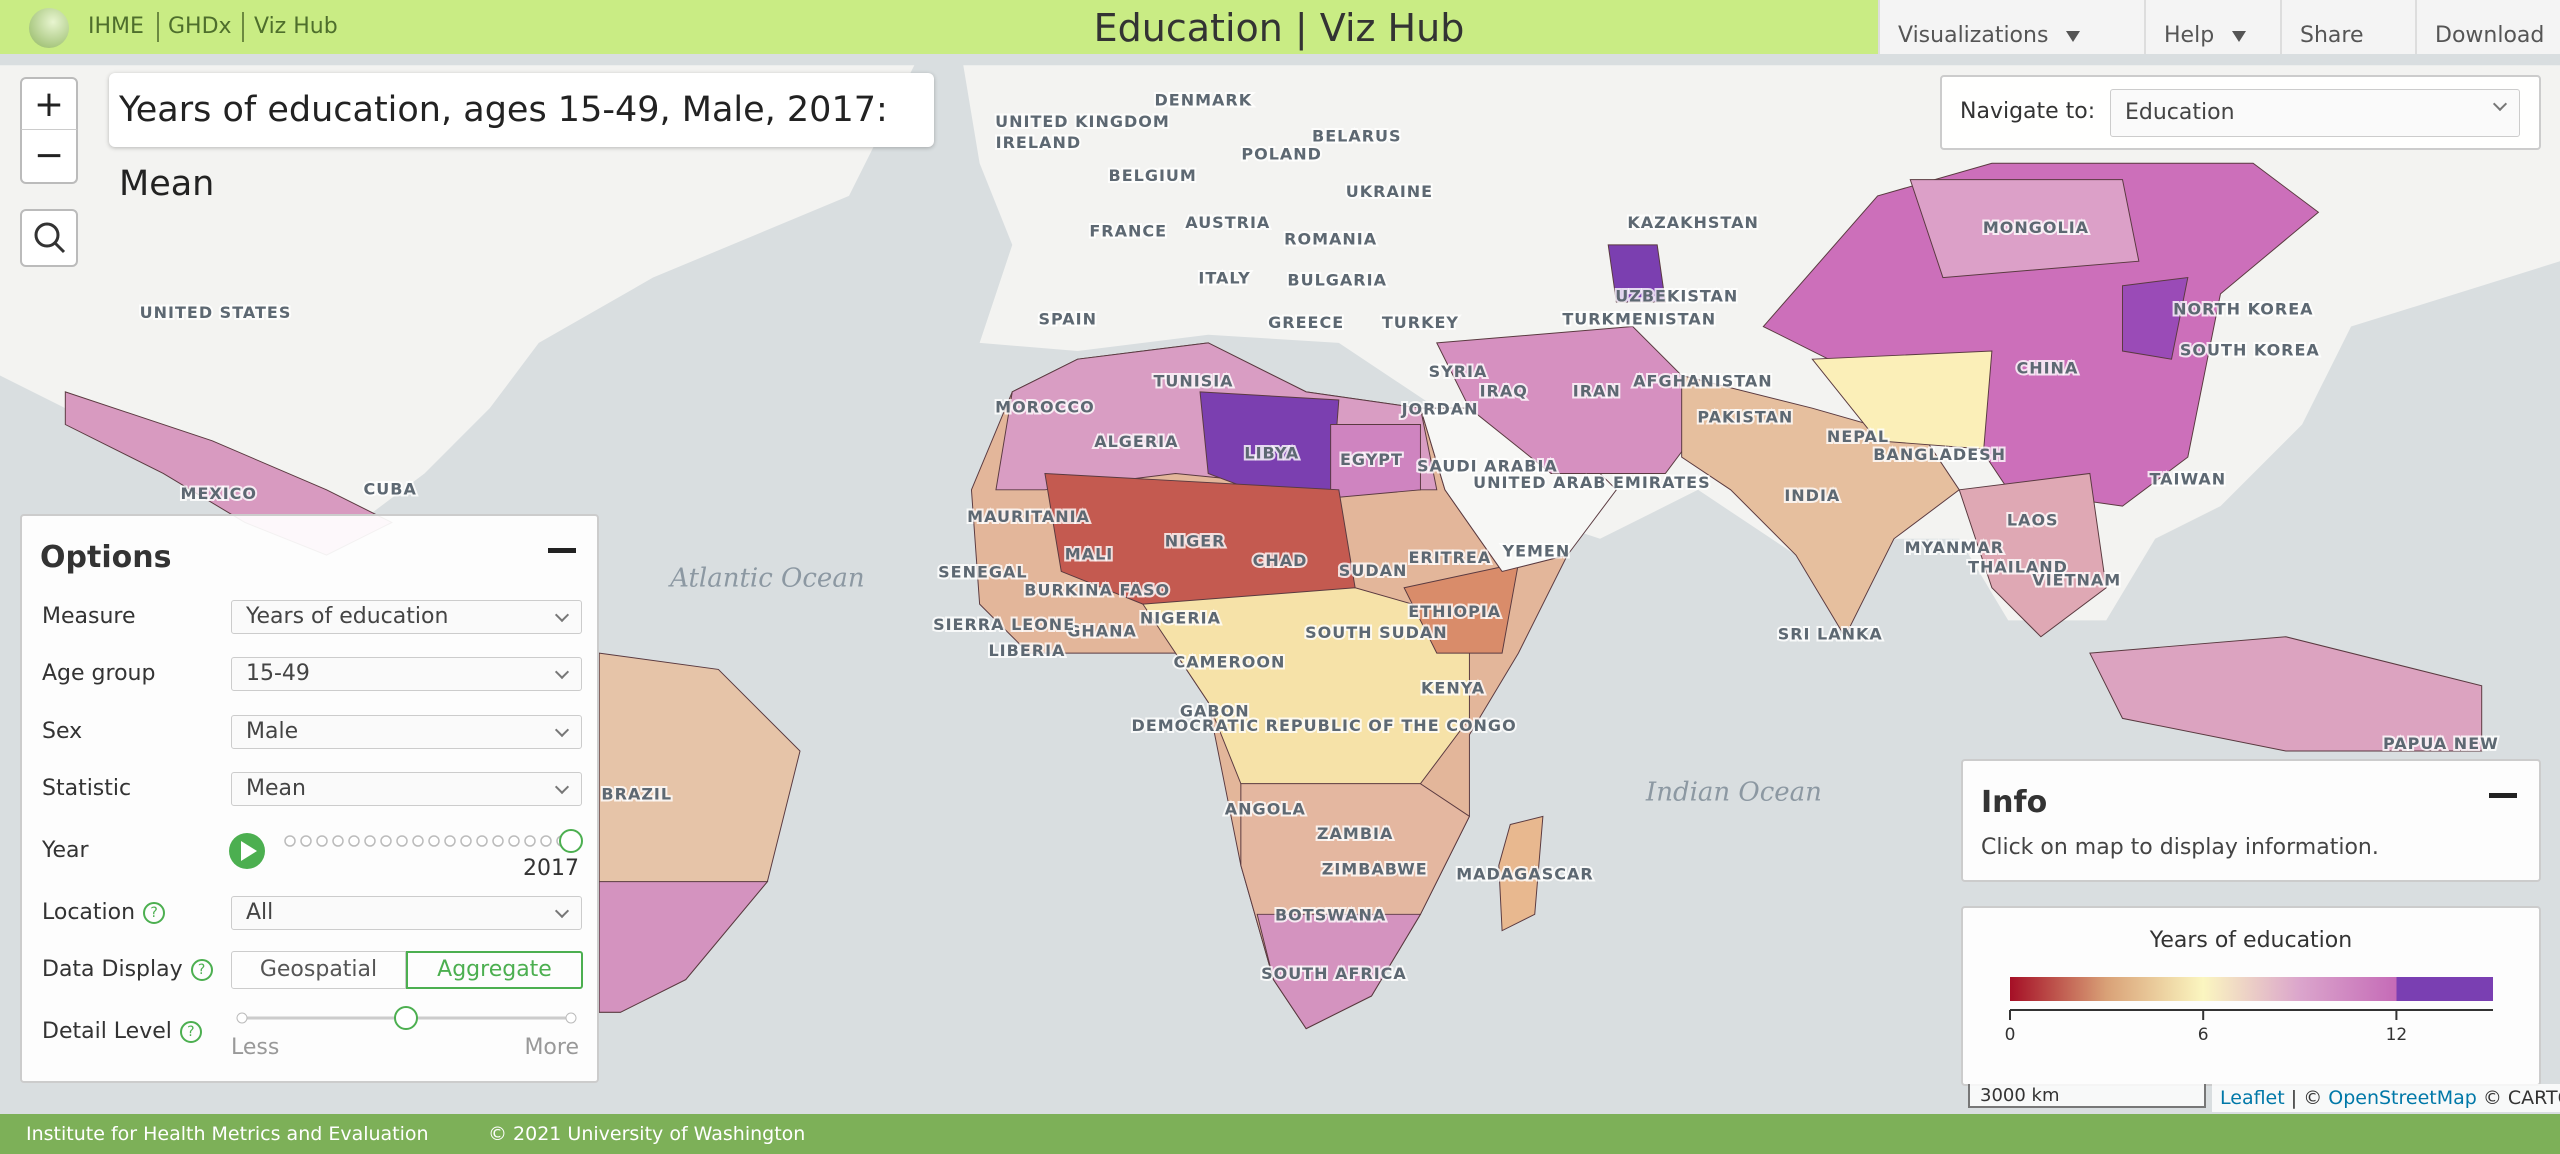  What do you see at coordinates (1227, 222) in the screenshot?
I see `country-label: AUSTRIA` at bounding box center [1227, 222].